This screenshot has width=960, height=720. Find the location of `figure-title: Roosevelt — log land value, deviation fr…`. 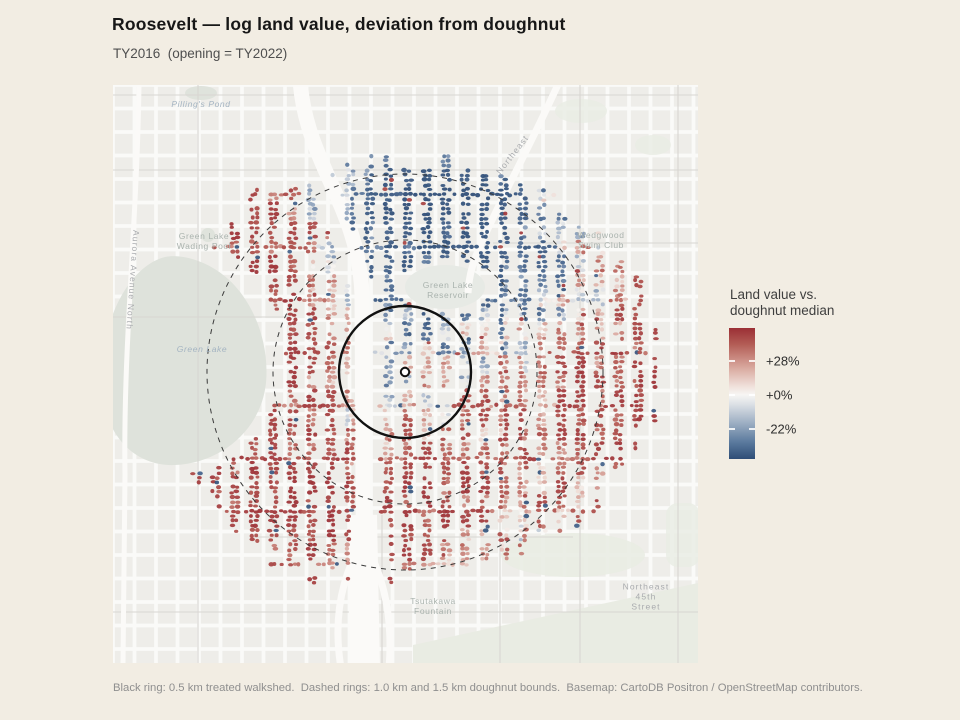

figure-title: Roosevelt — log land value, deviation fr… is located at coordinates (339, 24).